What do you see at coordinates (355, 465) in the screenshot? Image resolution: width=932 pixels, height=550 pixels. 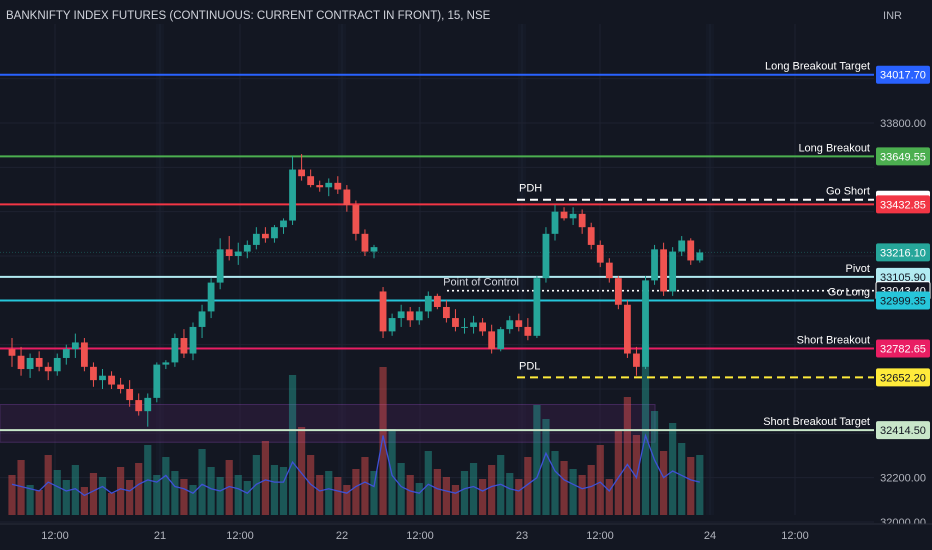 I see `volume-ma-line` at bounding box center [355, 465].